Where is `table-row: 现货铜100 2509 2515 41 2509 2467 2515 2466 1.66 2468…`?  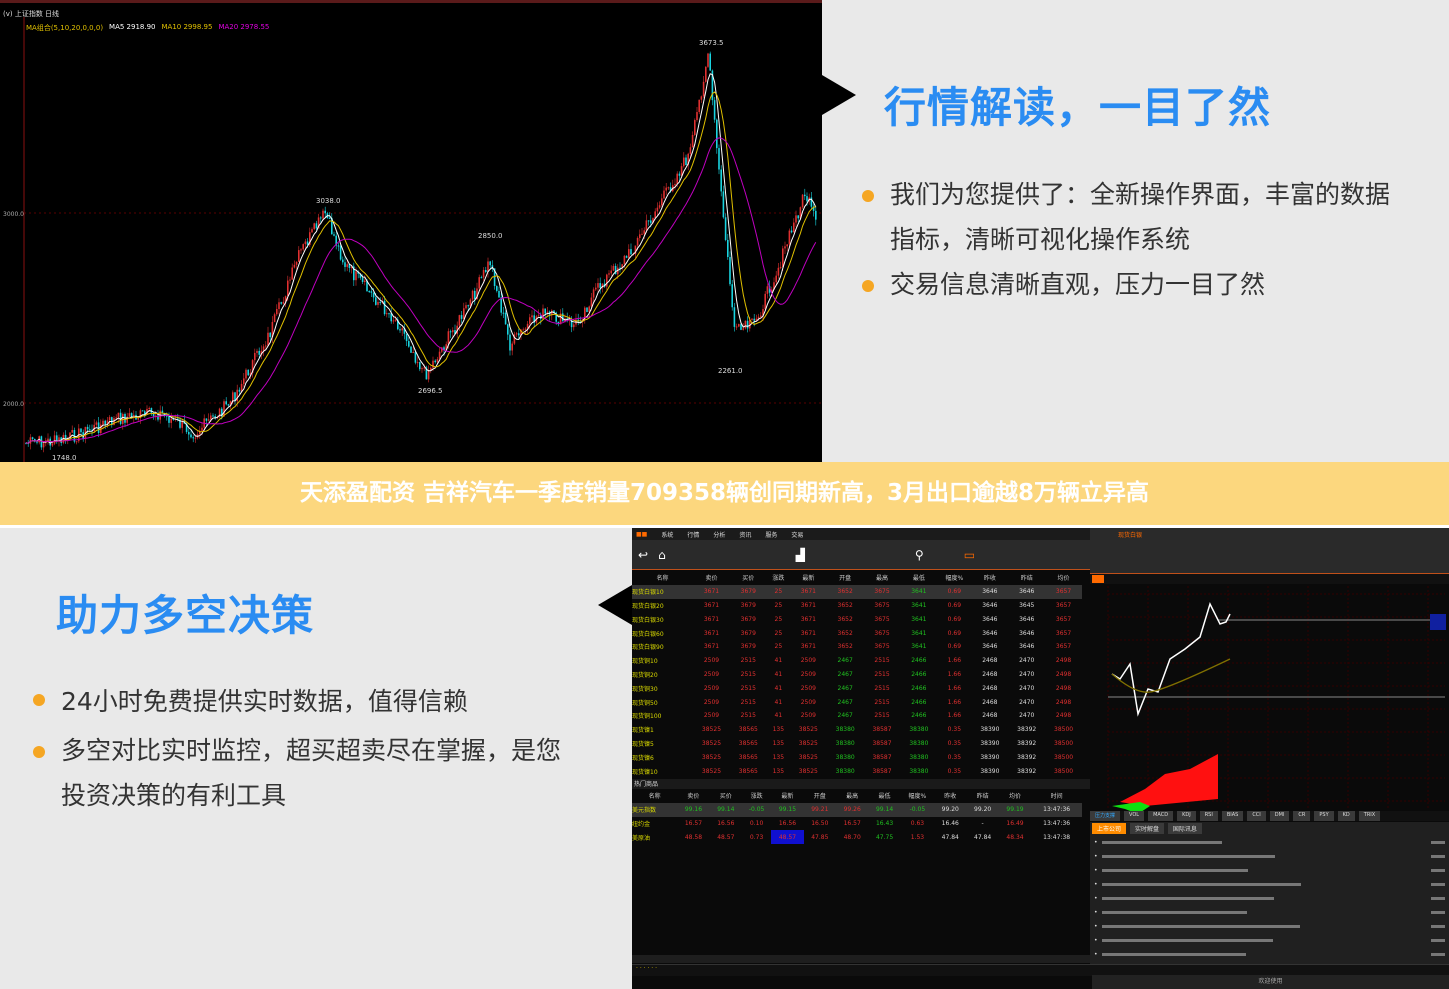 table-row: 现货铜100 2509 2515 41 2509 2467 2515 2466 1.66 2468… is located at coordinates (857, 716).